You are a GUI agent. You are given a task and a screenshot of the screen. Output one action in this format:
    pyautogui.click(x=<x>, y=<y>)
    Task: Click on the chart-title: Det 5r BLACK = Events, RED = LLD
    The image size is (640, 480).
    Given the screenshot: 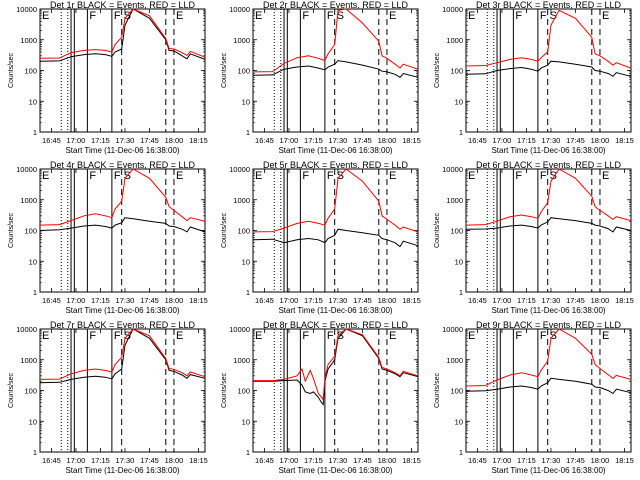 What is the action you would take?
    pyautogui.click(x=336, y=165)
    